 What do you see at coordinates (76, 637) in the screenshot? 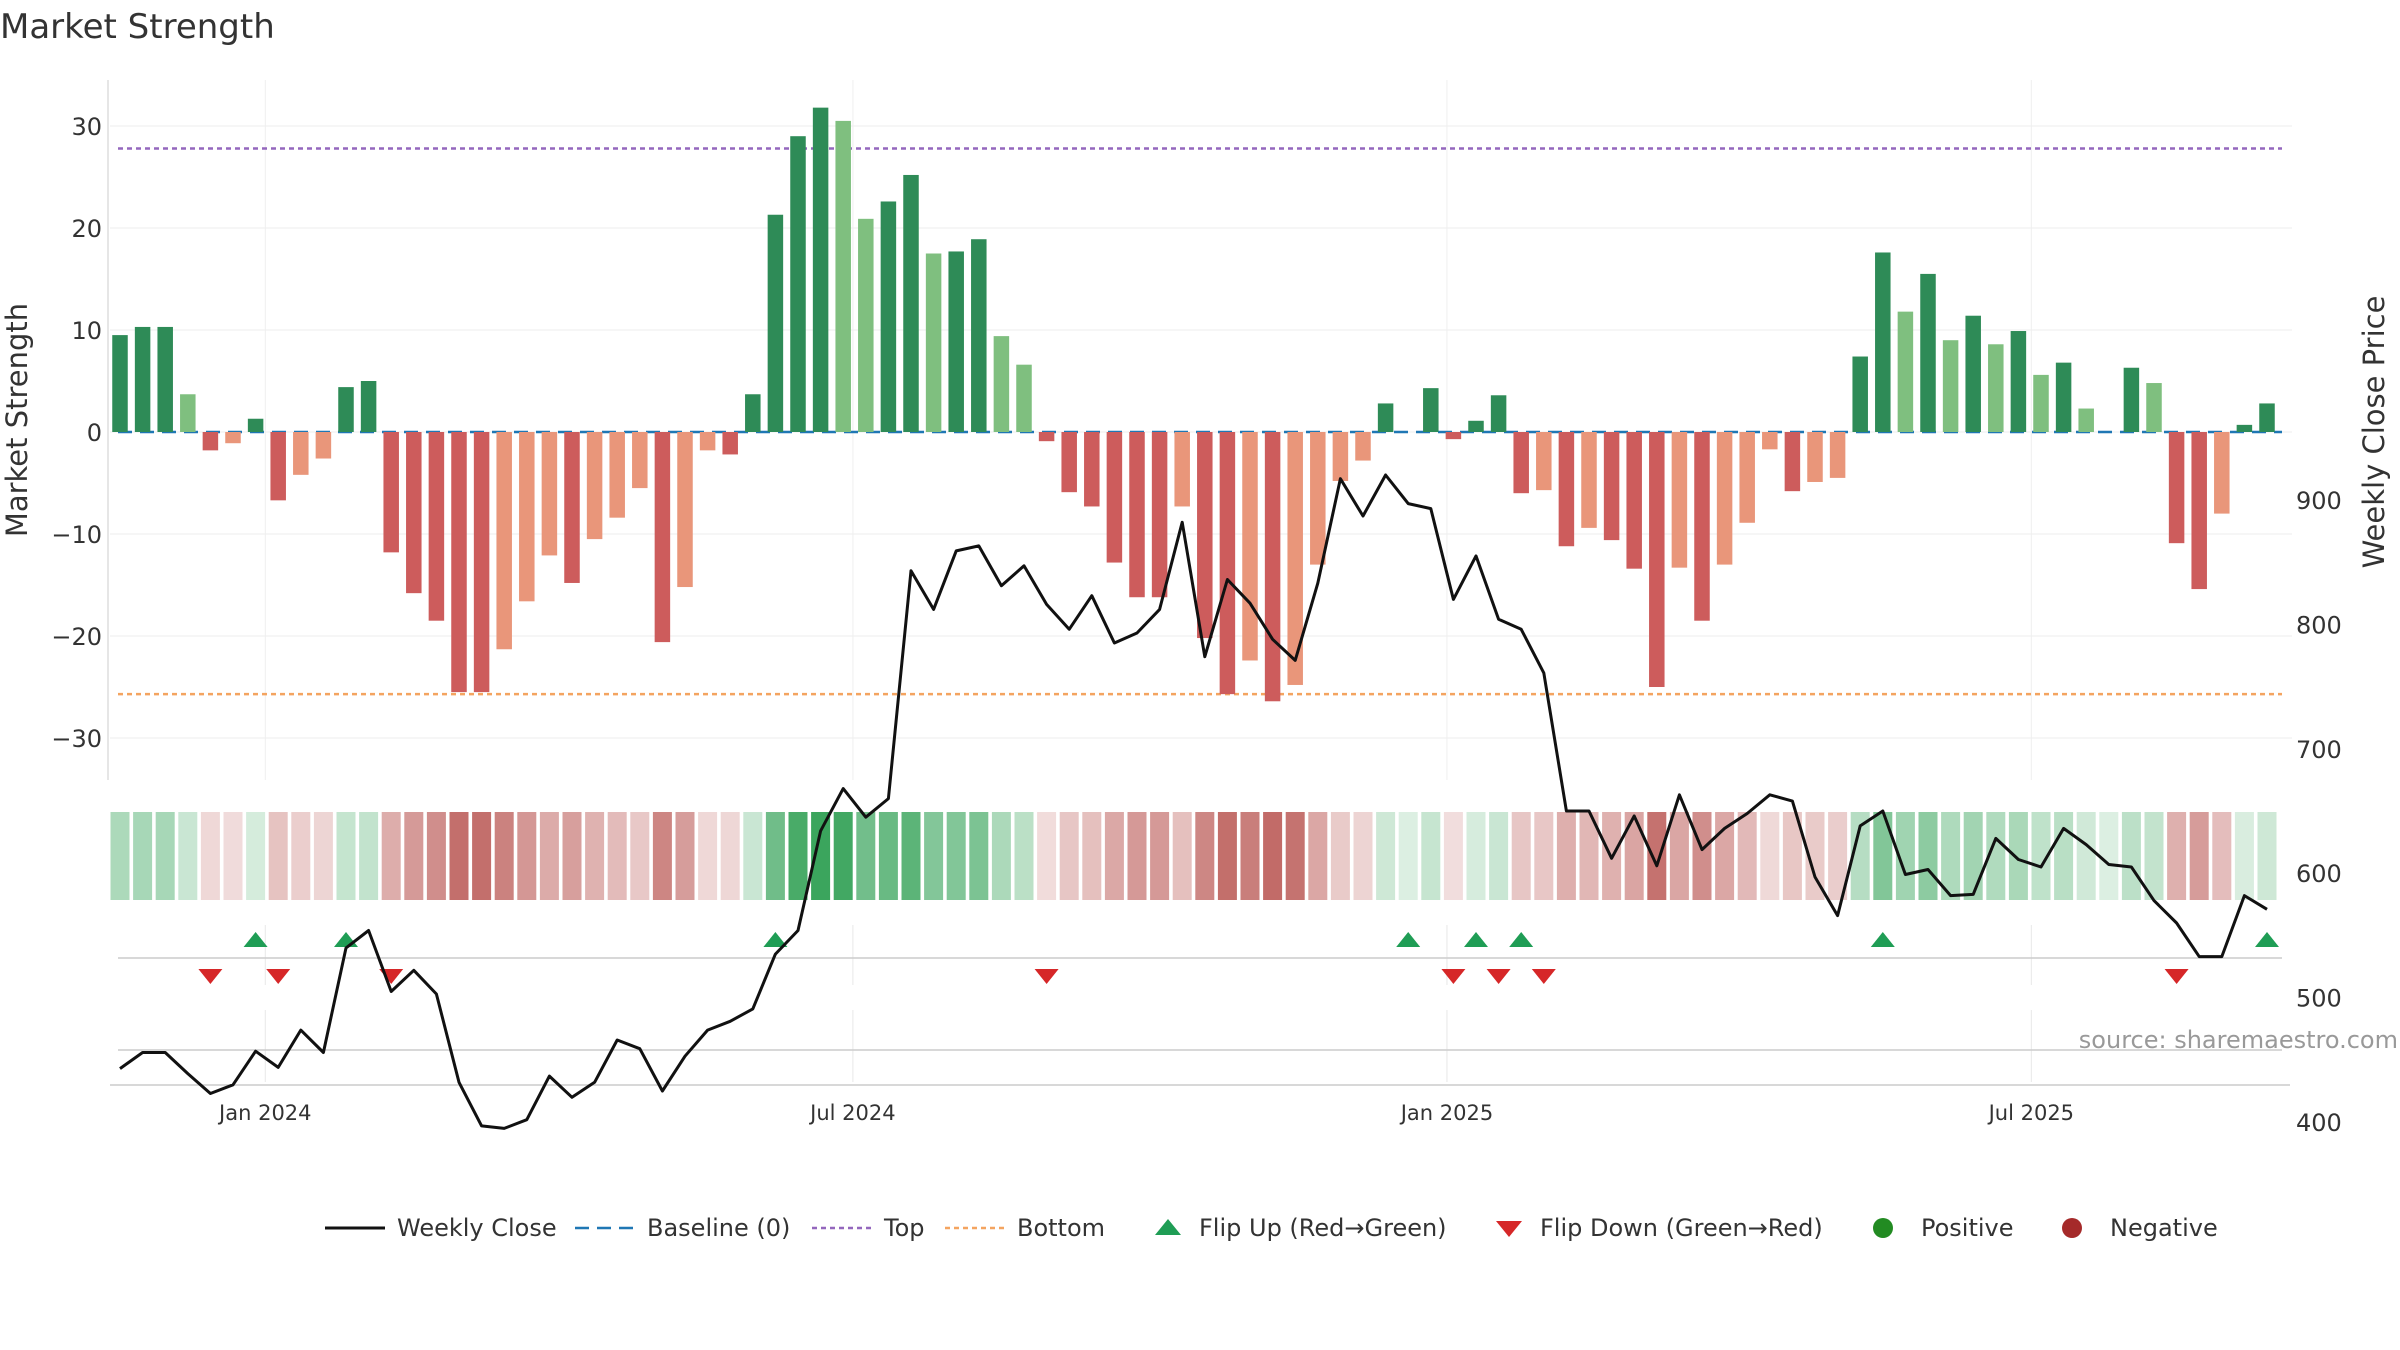
I see `y-tick-left: −20` at bounding box center [76, 637].